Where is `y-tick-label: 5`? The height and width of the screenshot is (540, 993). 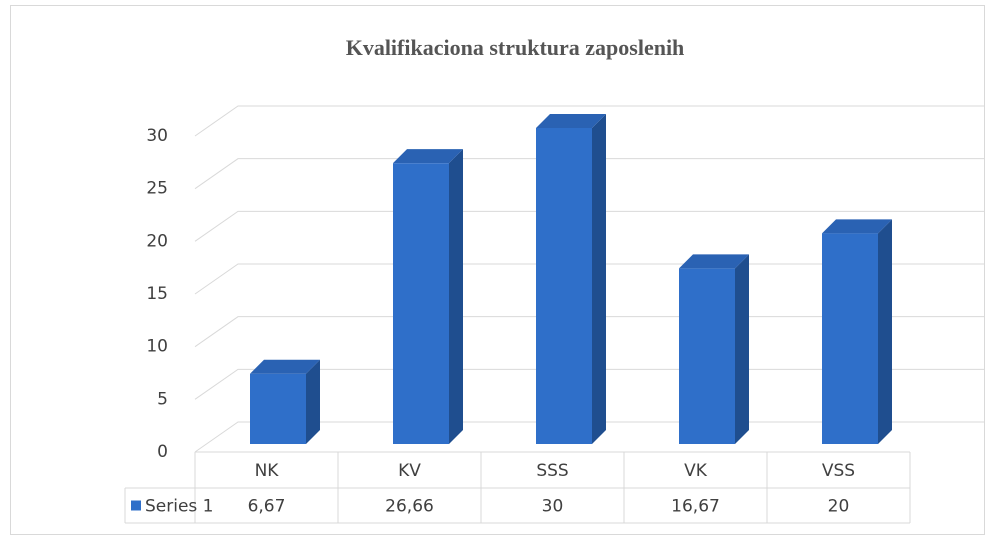 y-tick-label: 5 is located at coordinates (162, 399).